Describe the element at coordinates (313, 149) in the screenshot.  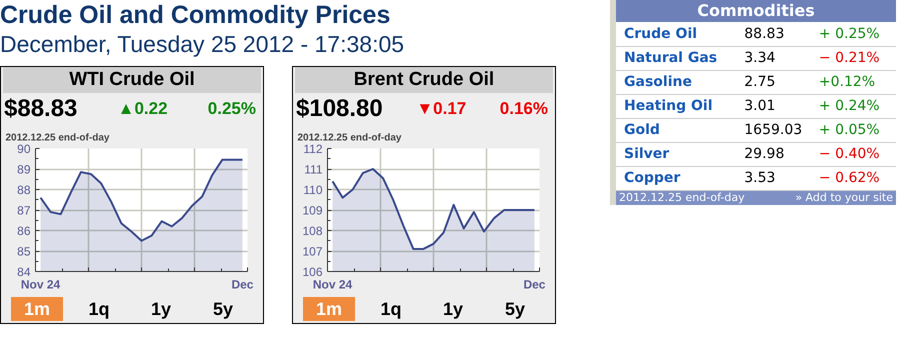
I see `y-tick-label: 112` at that location.